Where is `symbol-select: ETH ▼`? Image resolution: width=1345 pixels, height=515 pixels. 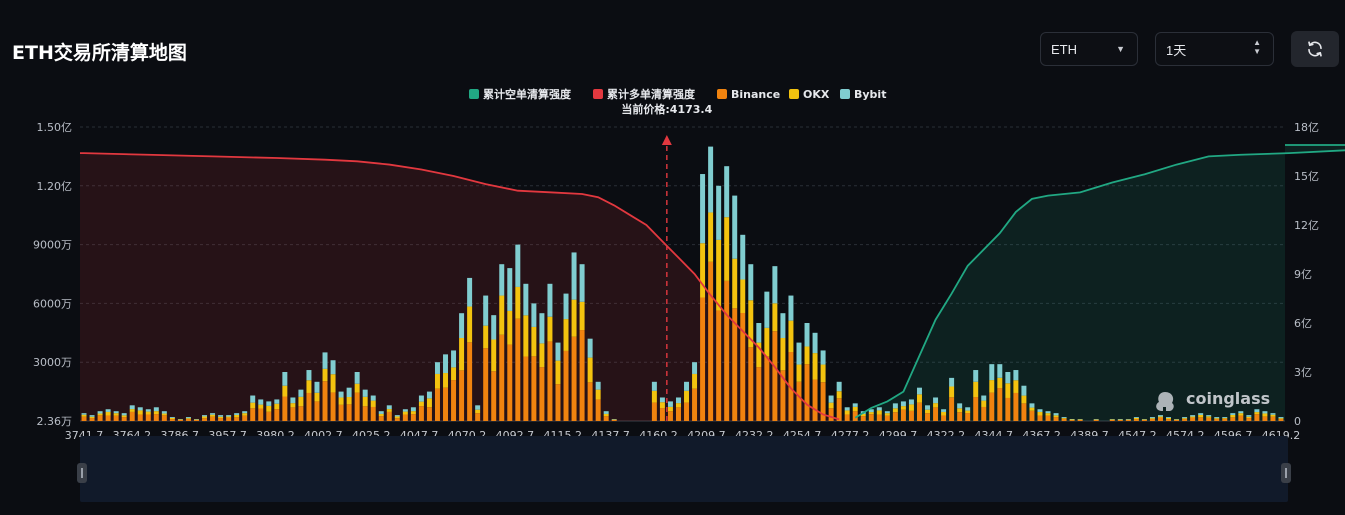 symbol-select: ETH ▼ is located at coordinates (1089, 49).